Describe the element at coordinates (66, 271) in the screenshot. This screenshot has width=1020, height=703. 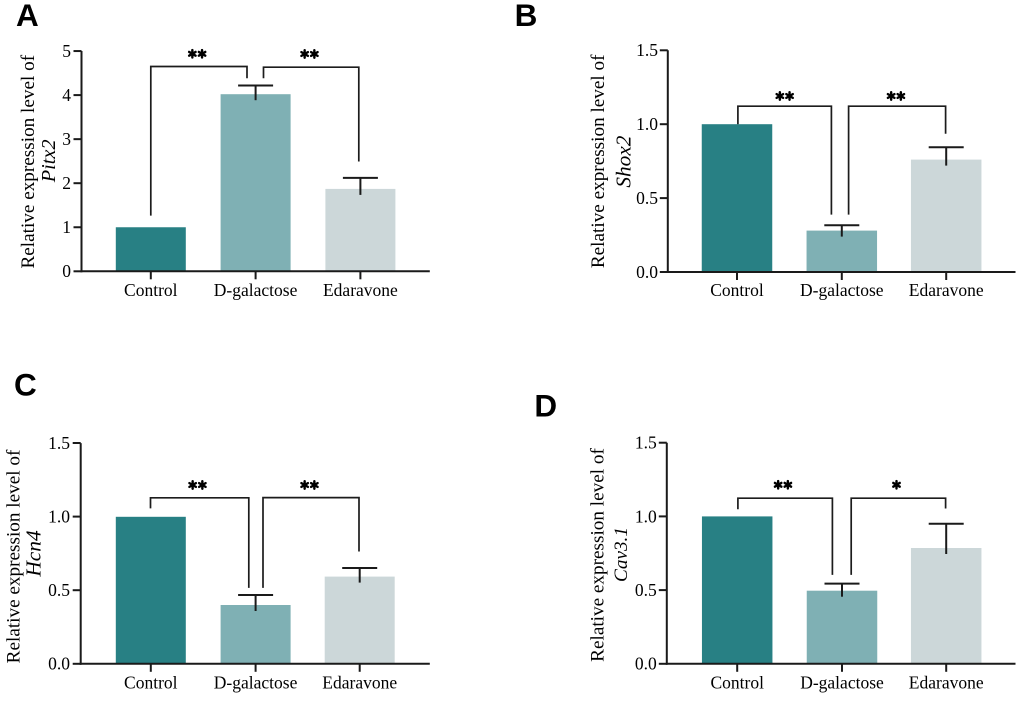
I see `svg-text: 0` at that location.